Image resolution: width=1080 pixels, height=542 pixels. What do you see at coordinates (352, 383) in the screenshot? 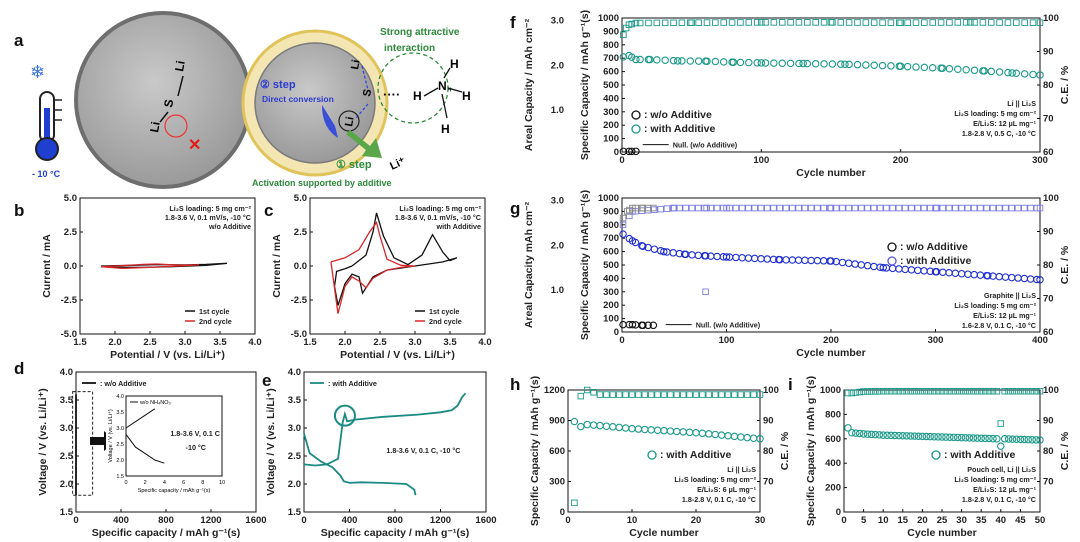
I see `legend-label: : with Additive` at bounding box center [352, 383].